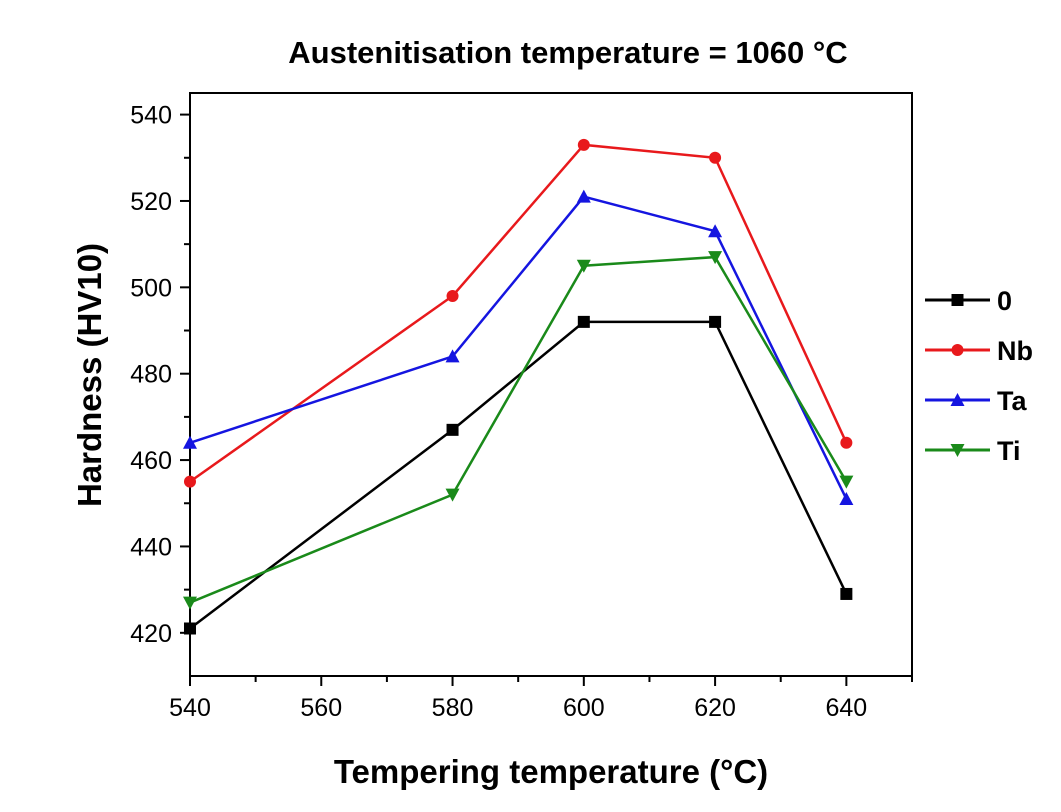  Describe the element at coordinates (190, 708) in the screenshot. I see `x-tick-label: 540` at that location.